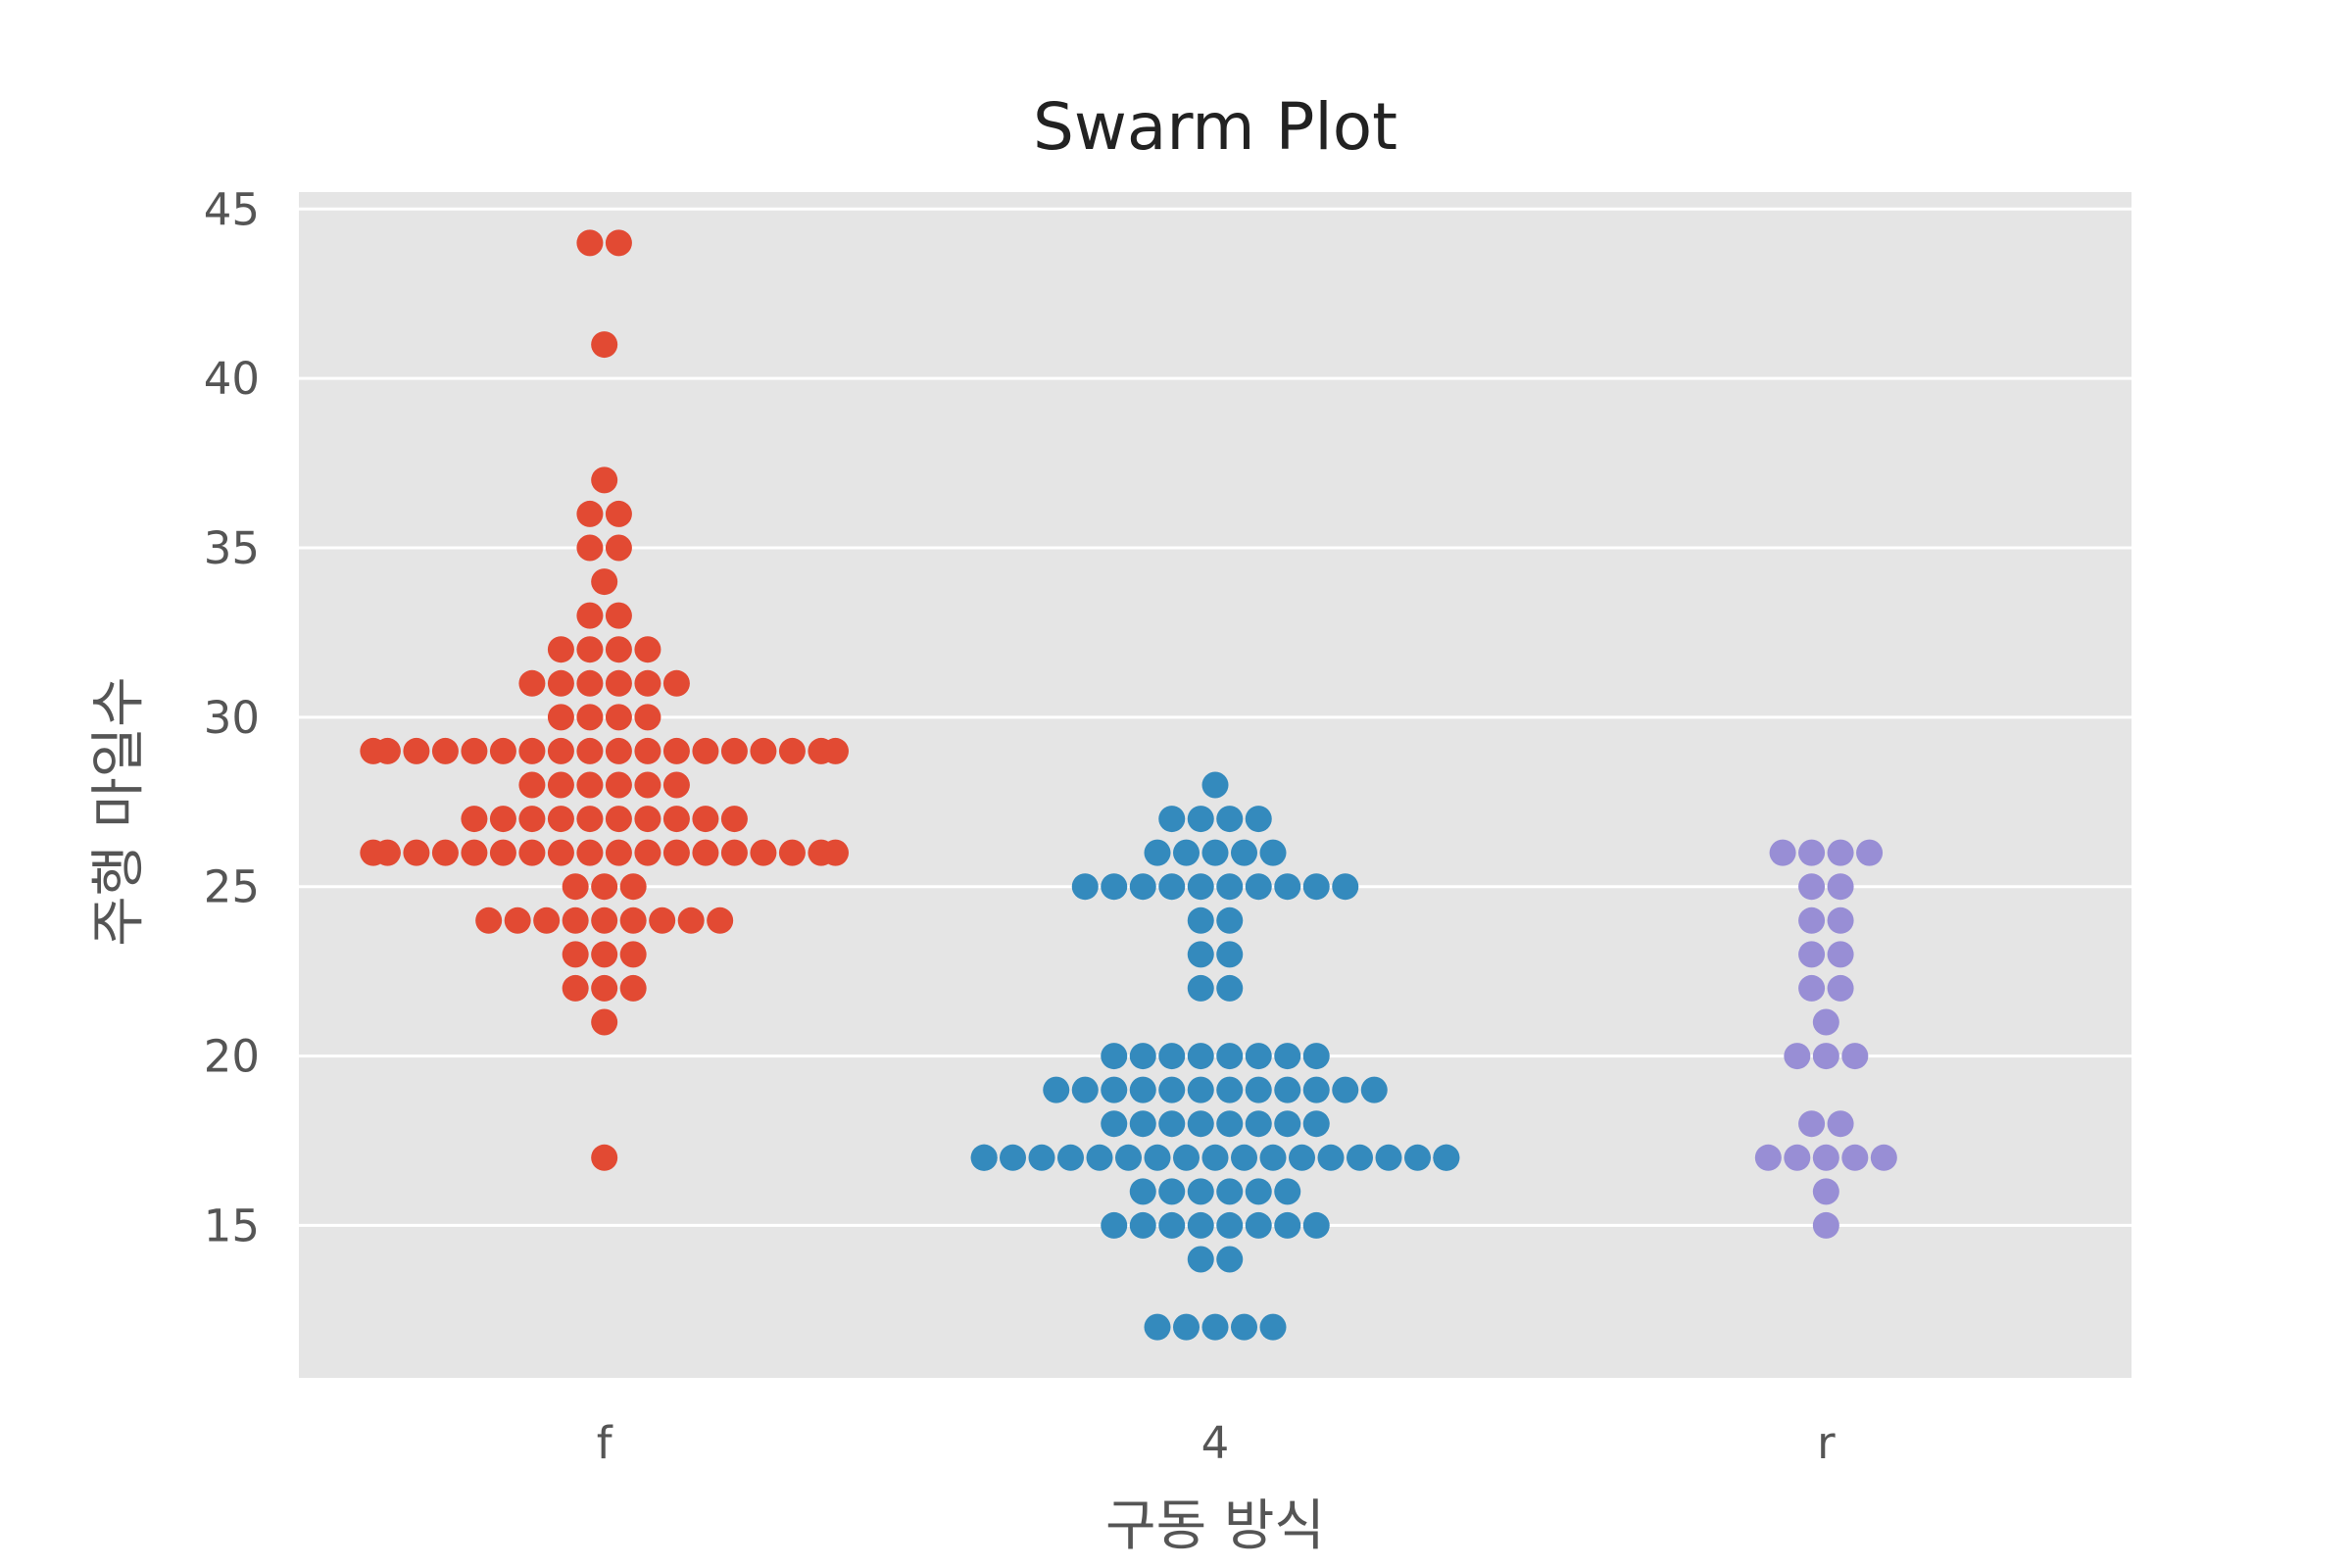  What do you see at coordinates (232, 209) in the screenshot?
I see `y-tick-45: 45` at bounding box center [232, 209].